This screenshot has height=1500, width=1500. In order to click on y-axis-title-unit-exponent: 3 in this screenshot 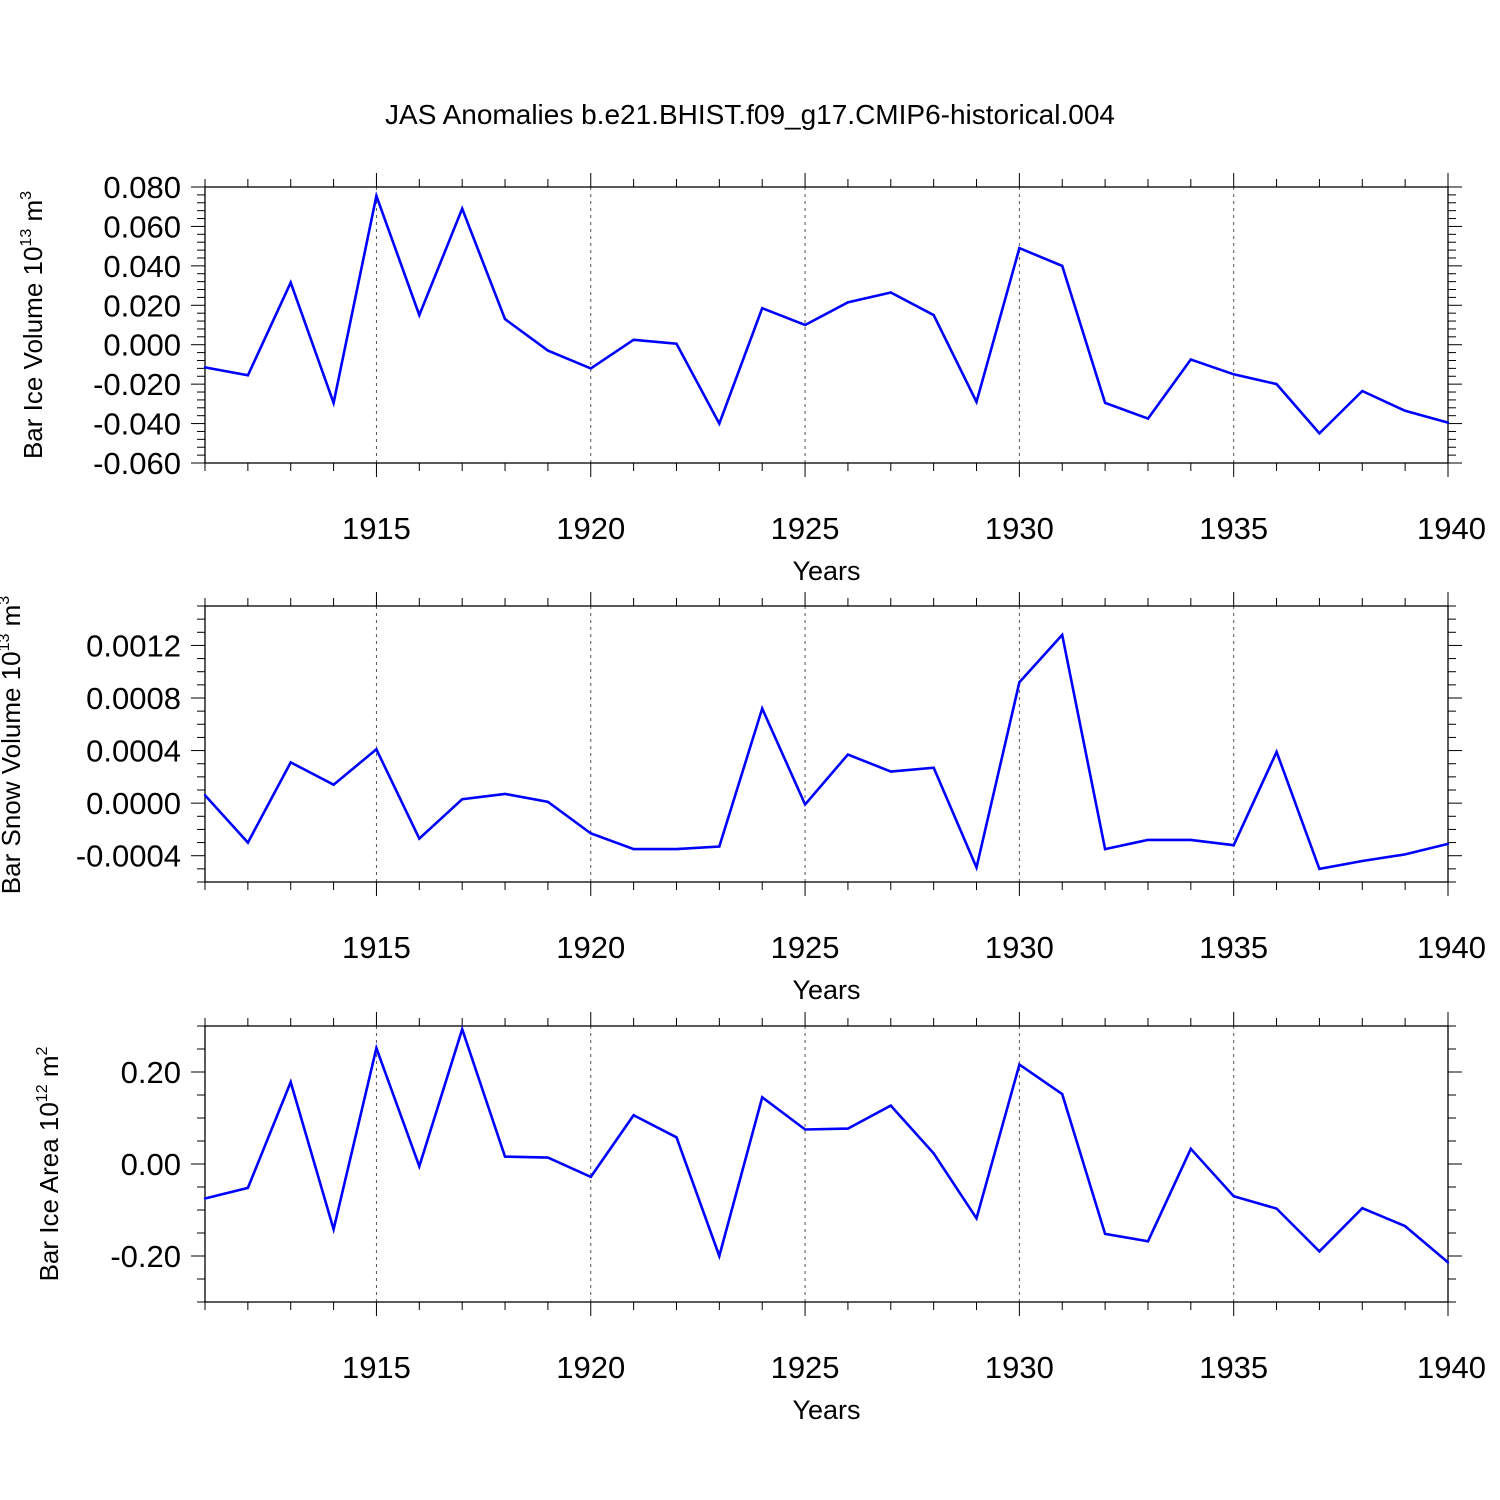, I will do `click(6, 600)`.